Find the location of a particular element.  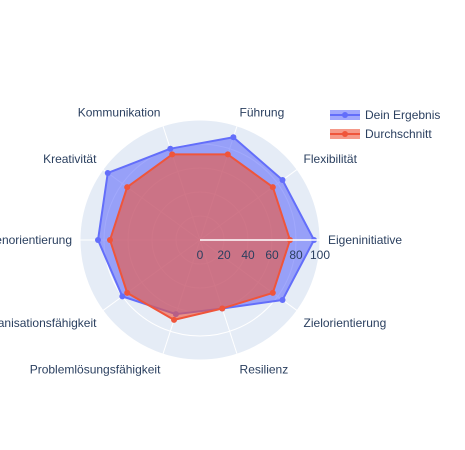

legend-item: Dein Ergebnis is located at coordinates (385, 115).